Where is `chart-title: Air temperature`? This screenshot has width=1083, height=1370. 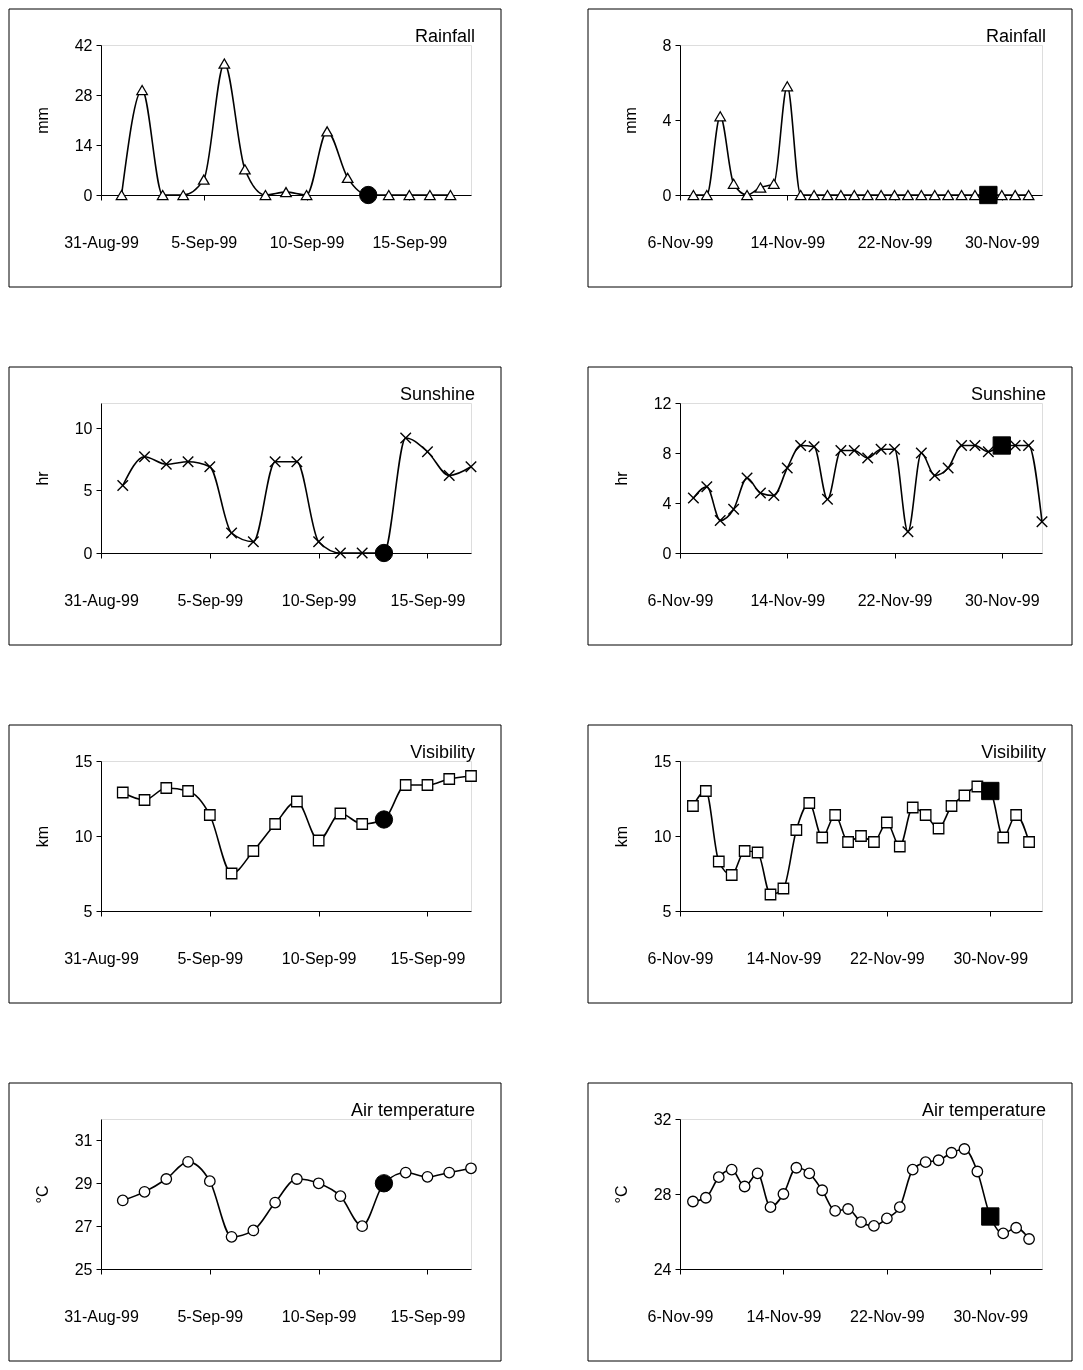
chart-title: Air temperature is located at coordinates (983, 1110).